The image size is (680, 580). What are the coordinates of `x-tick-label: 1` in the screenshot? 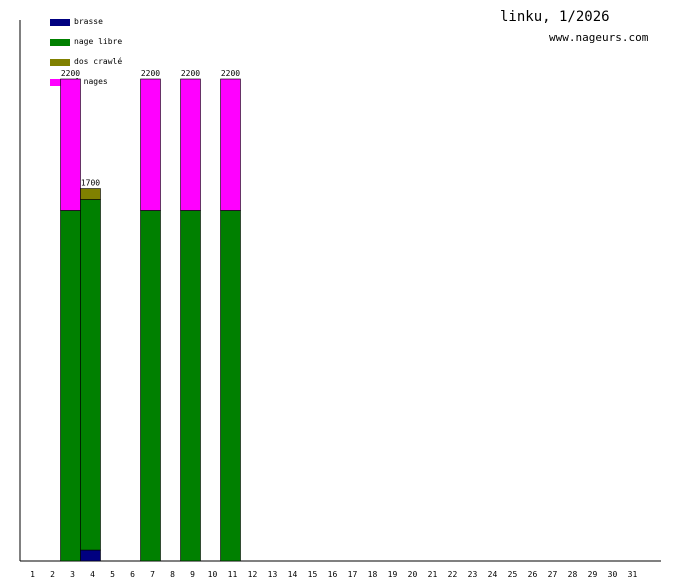 It's located at (32, 574).